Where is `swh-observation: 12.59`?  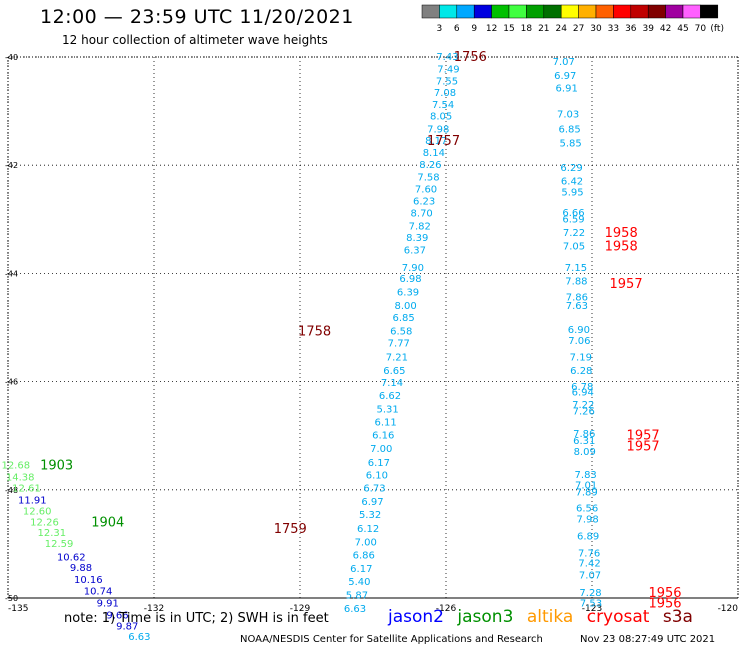
swh-observation: 12.59 is located at coordinates (59, 544).